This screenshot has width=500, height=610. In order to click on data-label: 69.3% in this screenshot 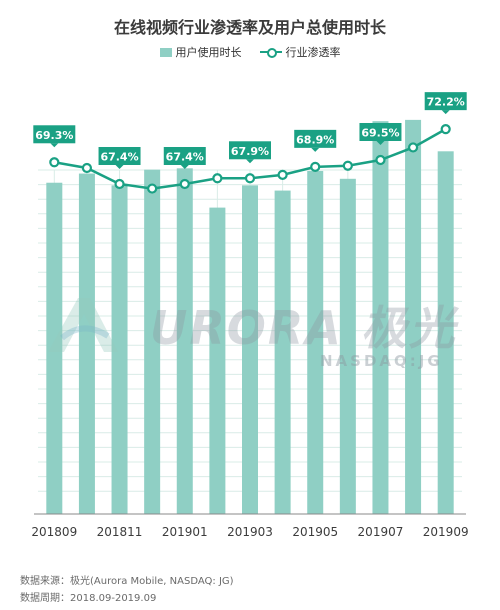, I will do `click(54, 135)`.